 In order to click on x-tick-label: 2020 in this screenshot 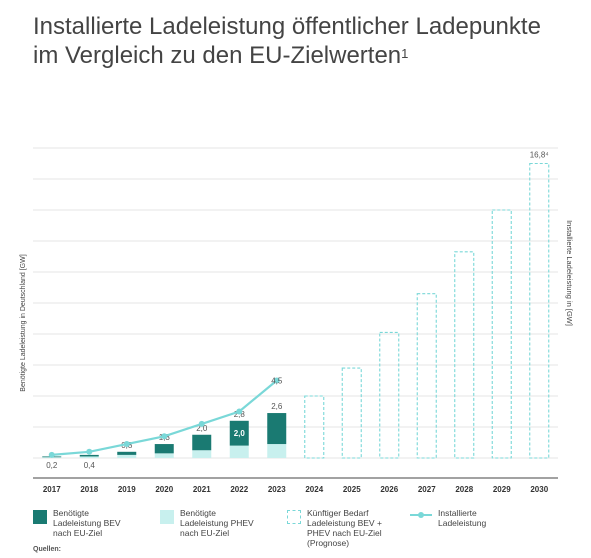, I will do `click(164, 489)`.